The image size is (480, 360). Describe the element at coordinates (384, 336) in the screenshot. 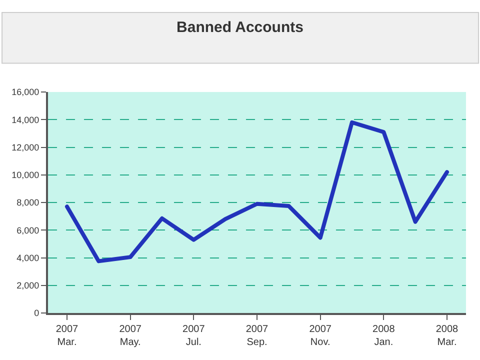

I see `x-tick-label: 2008 Jan.` at that location.